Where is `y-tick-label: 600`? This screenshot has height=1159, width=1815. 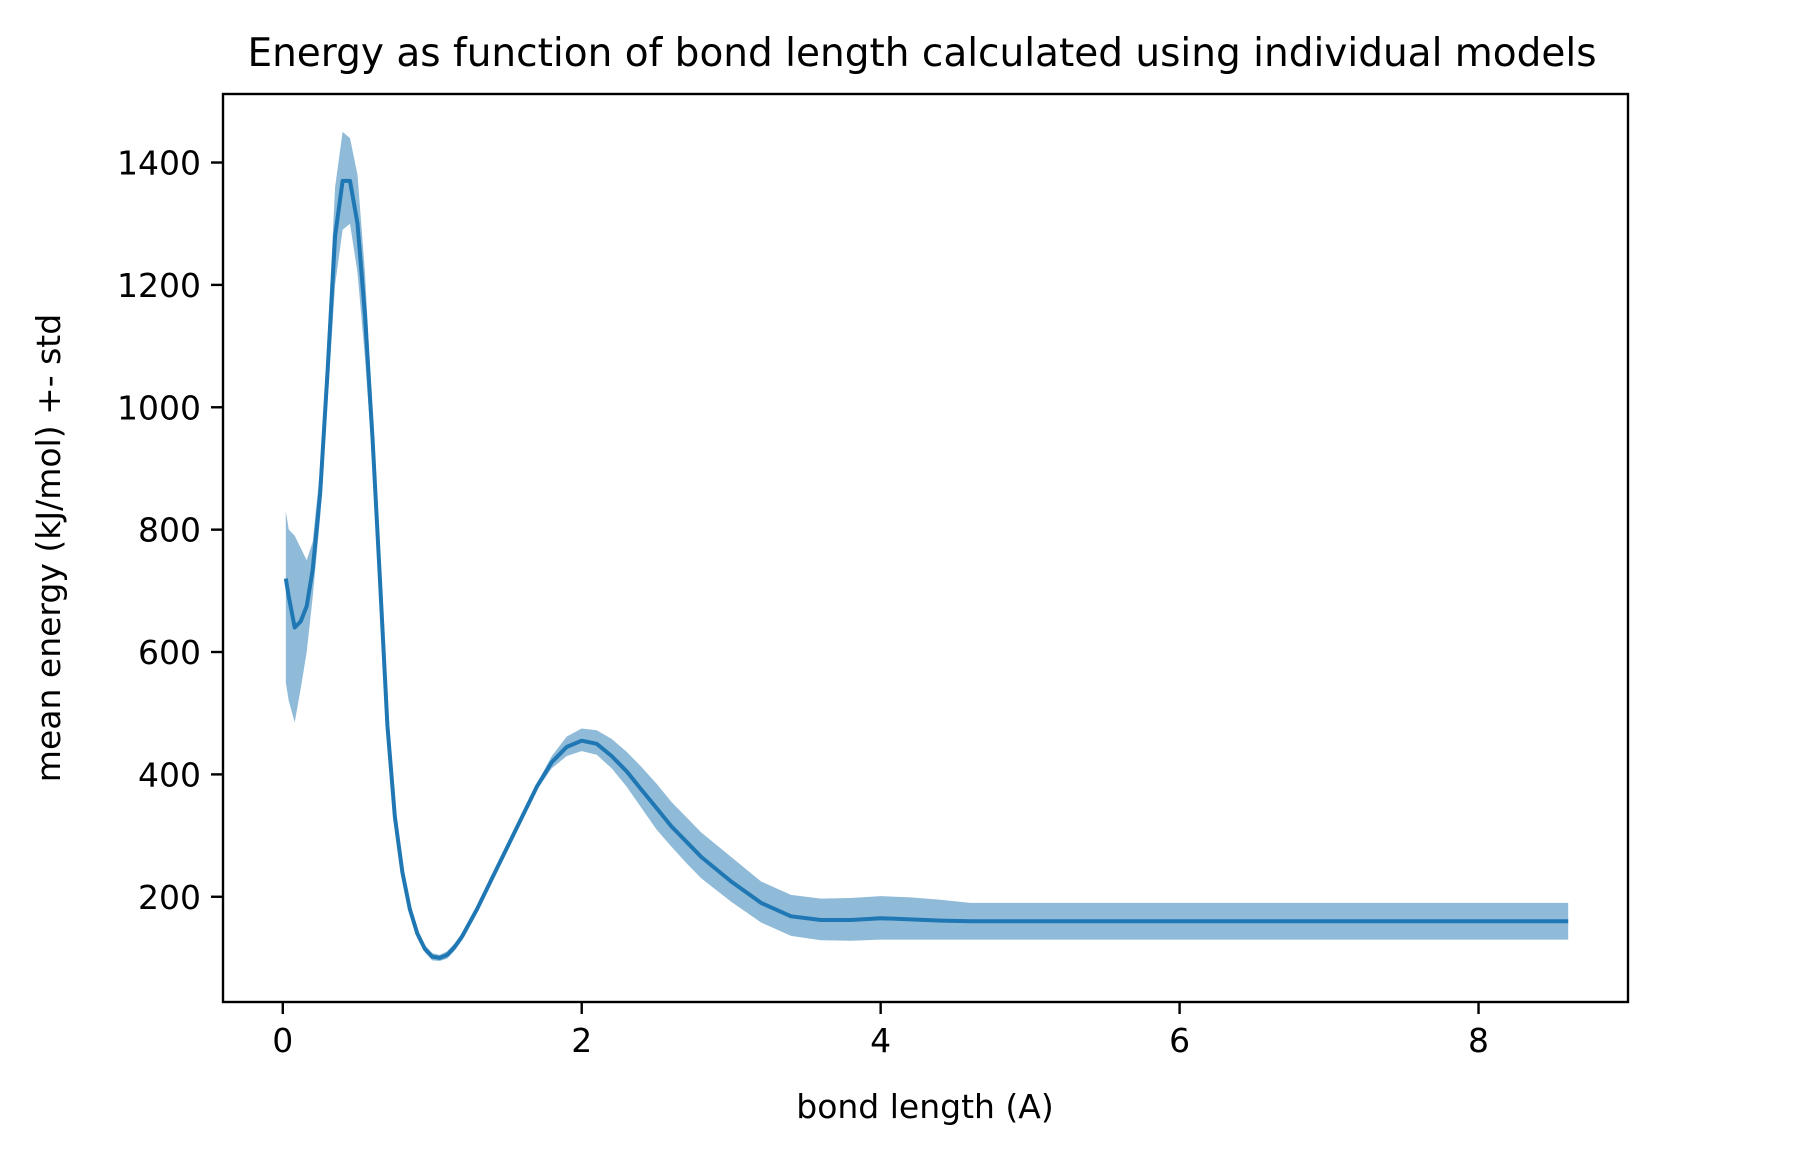
y-tick-label: 600 is located at coordinates (169, 652).